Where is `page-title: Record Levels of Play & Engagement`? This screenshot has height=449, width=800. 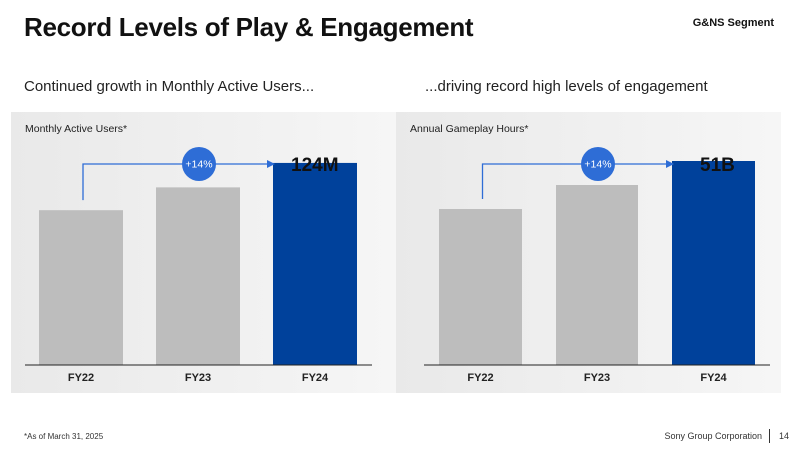 page-title: Record Levels of Play & Engagement is located at coordinates (249, 27).